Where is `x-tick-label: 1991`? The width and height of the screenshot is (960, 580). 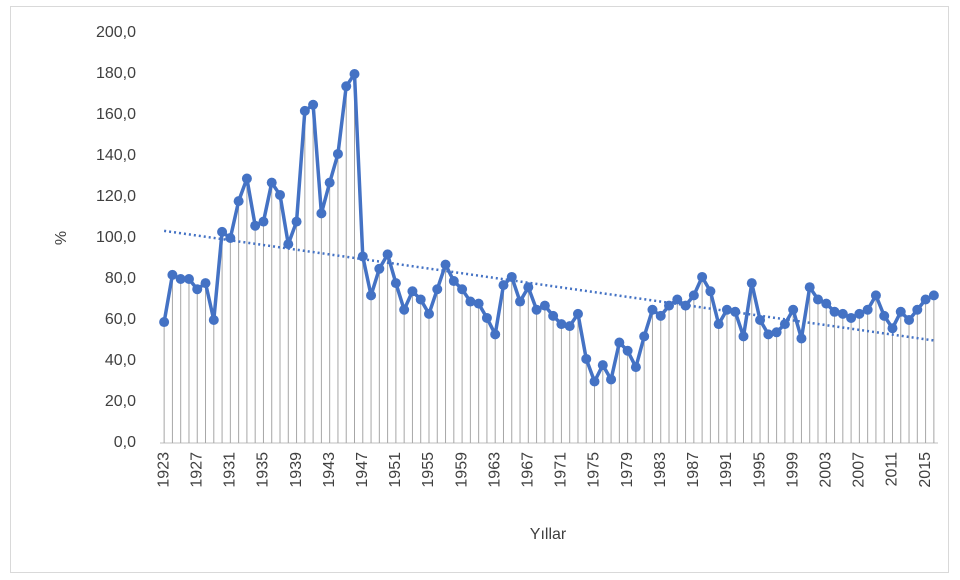
x-tick-label: 1991 is located at coordinates (726, 470).